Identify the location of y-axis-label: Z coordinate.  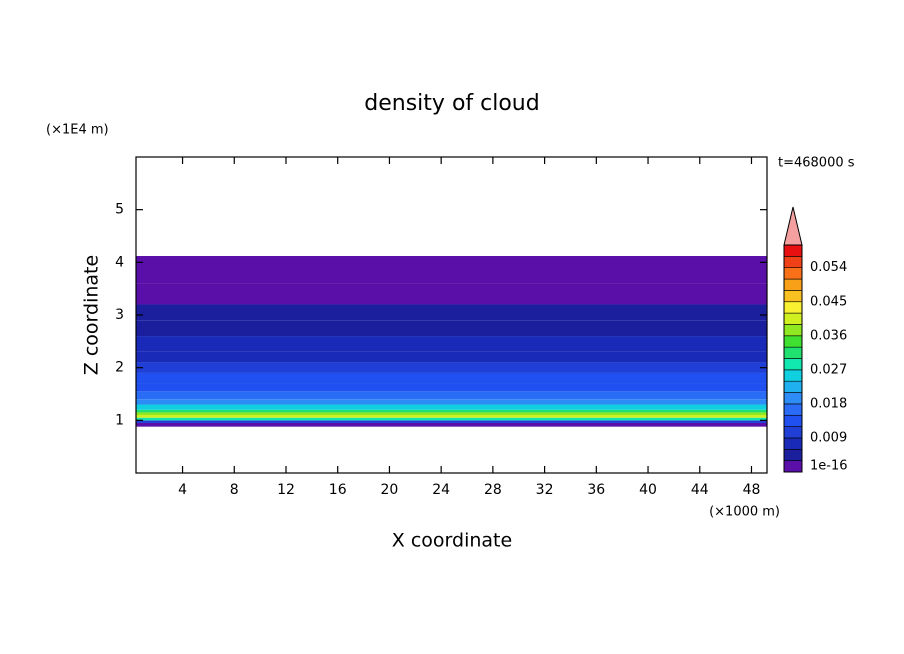
(92, 315).